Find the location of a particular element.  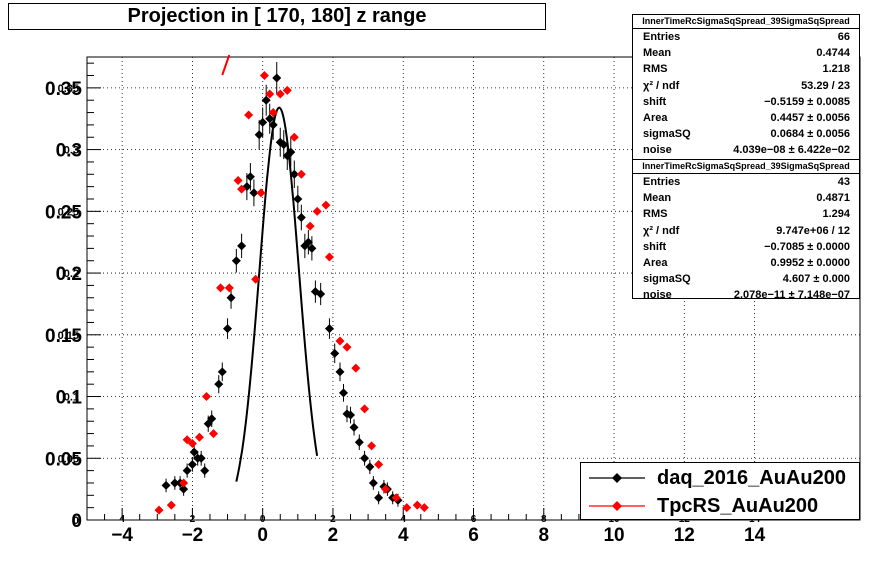

legend: daq_2016_AuAu200 TpcRS_AuAu200 is located at coordinates (720, 491).